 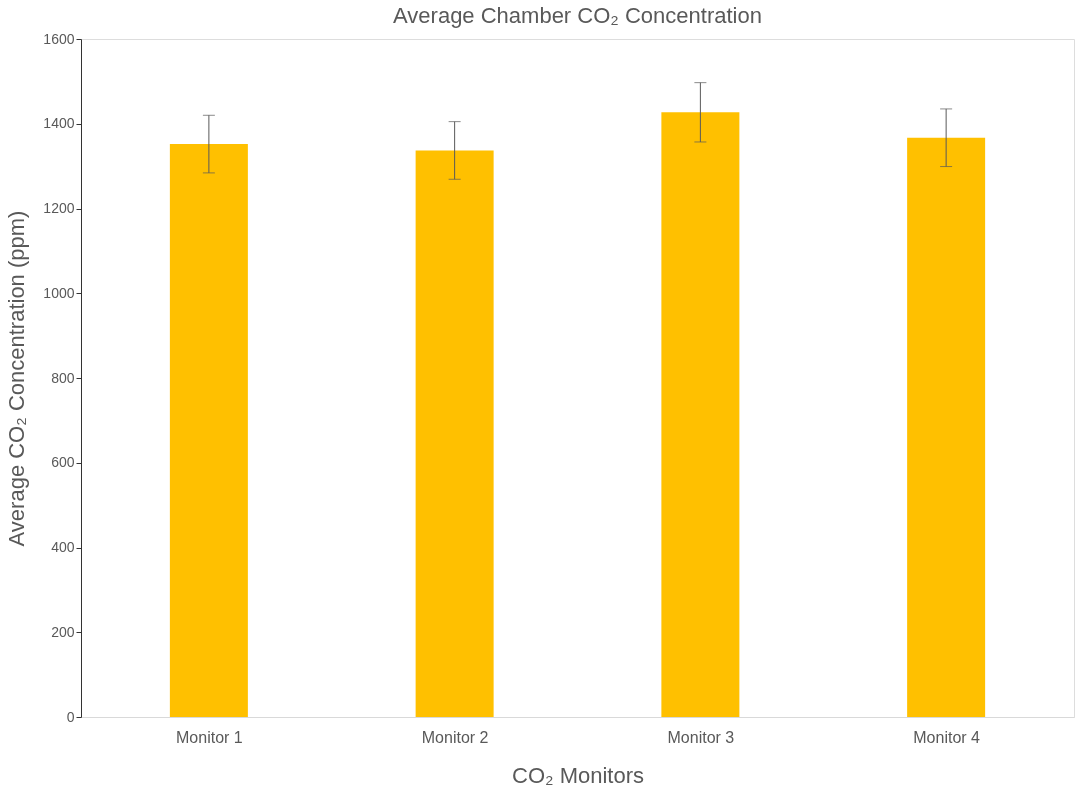 What do you see at coordinates (947, 737) in the screenshot?
I see `x-tick-label: Monitor 4` at bounding box center [947, 737].